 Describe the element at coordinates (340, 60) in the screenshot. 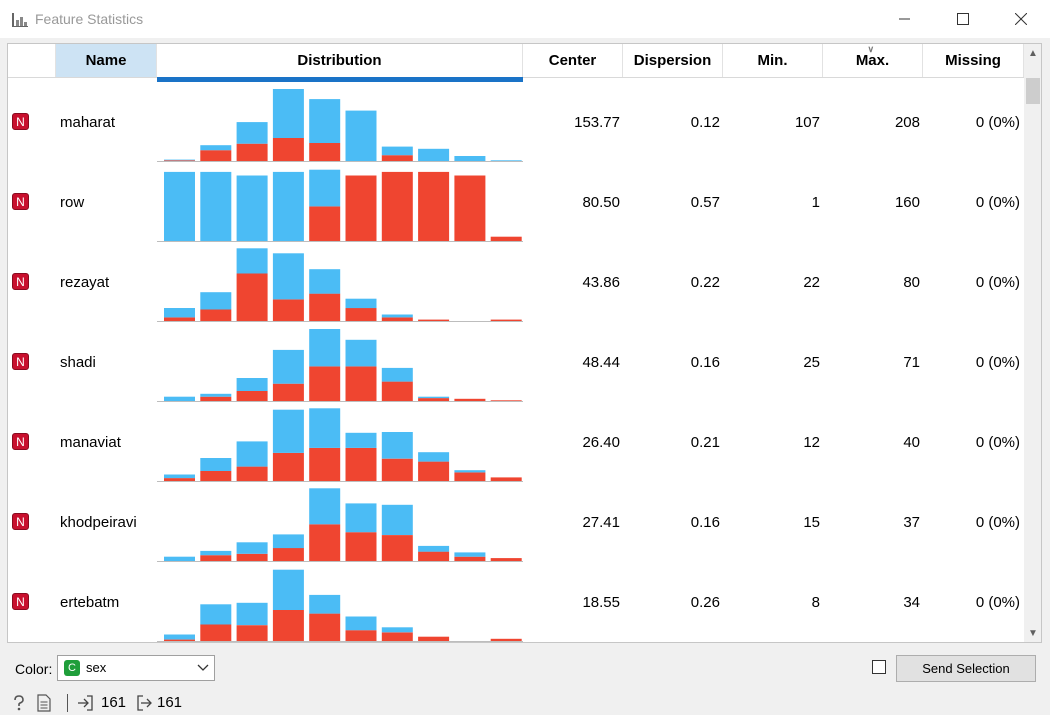

I see `header-distribution: Distribution` at that location.